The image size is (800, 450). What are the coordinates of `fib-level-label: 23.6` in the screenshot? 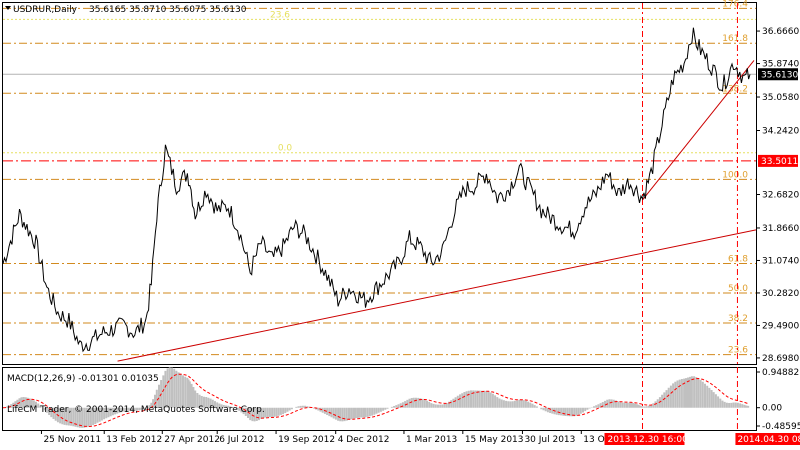 It's located at (738, 351).